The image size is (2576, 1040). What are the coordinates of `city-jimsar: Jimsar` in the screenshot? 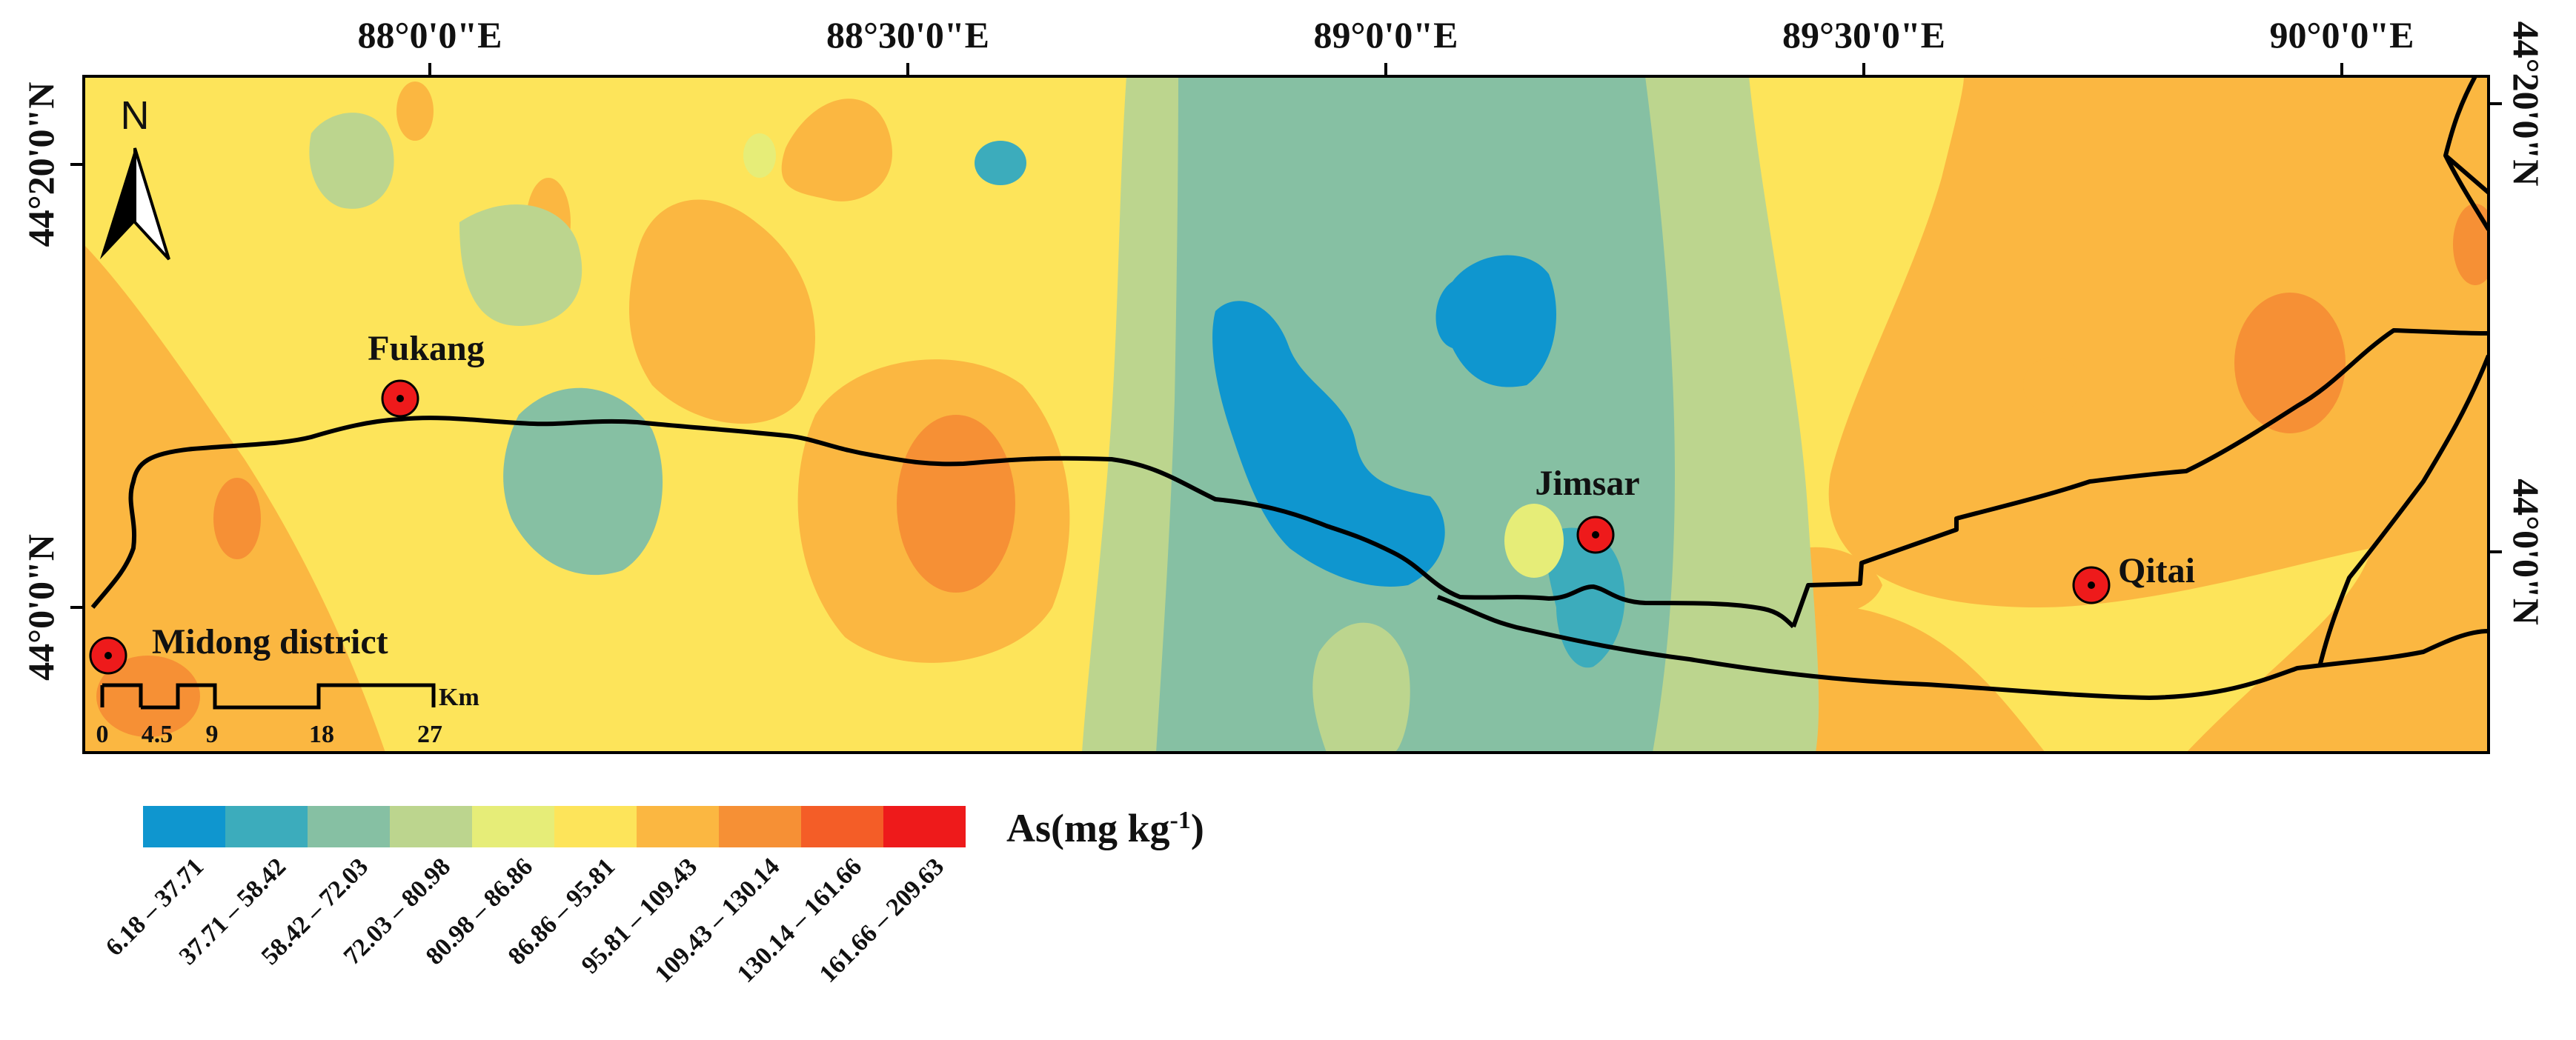 It's located at (1587, 509).